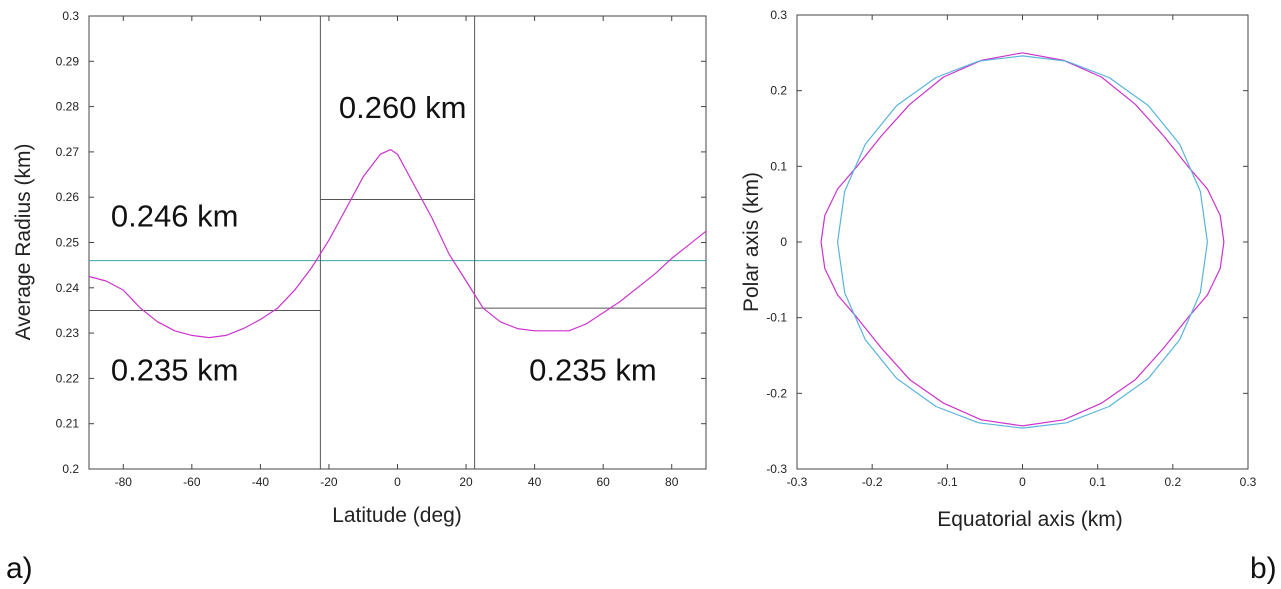 This screenshot has height=589, width=1281. I want to click on annotation-label: 0.260 km, so click(403, 107).